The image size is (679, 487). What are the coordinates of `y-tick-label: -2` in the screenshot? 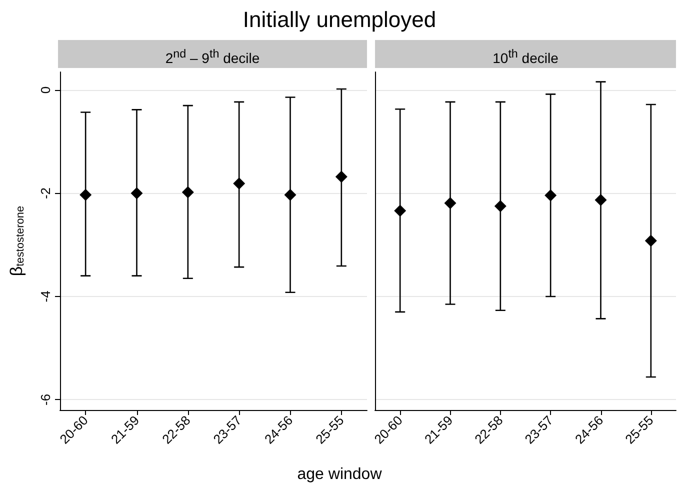 It's located at (45, 193).